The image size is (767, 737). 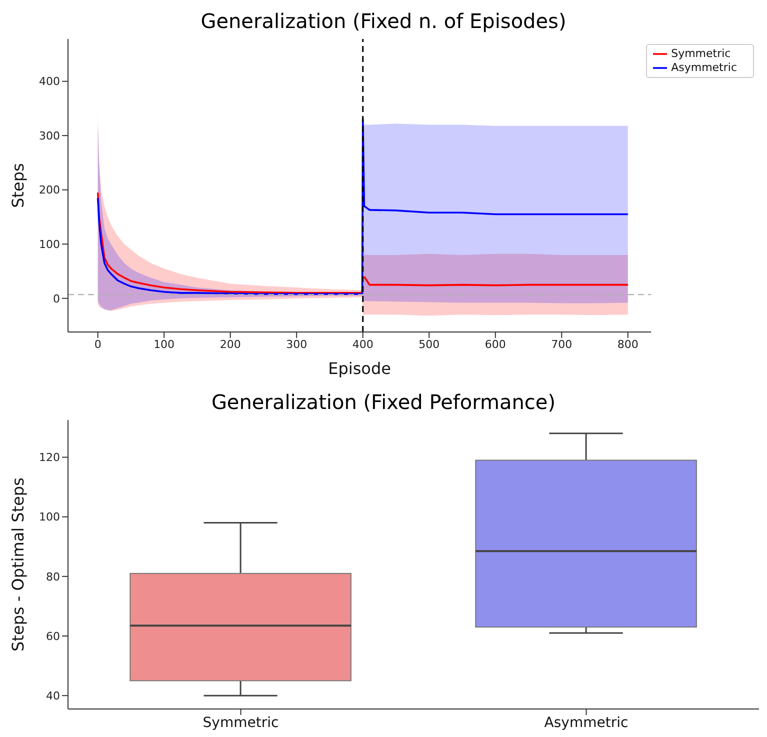 What do you see at coordinates (56, 299) in the screenshot?
I see `y-tick-label: 0` at bounding box center [56, 299].